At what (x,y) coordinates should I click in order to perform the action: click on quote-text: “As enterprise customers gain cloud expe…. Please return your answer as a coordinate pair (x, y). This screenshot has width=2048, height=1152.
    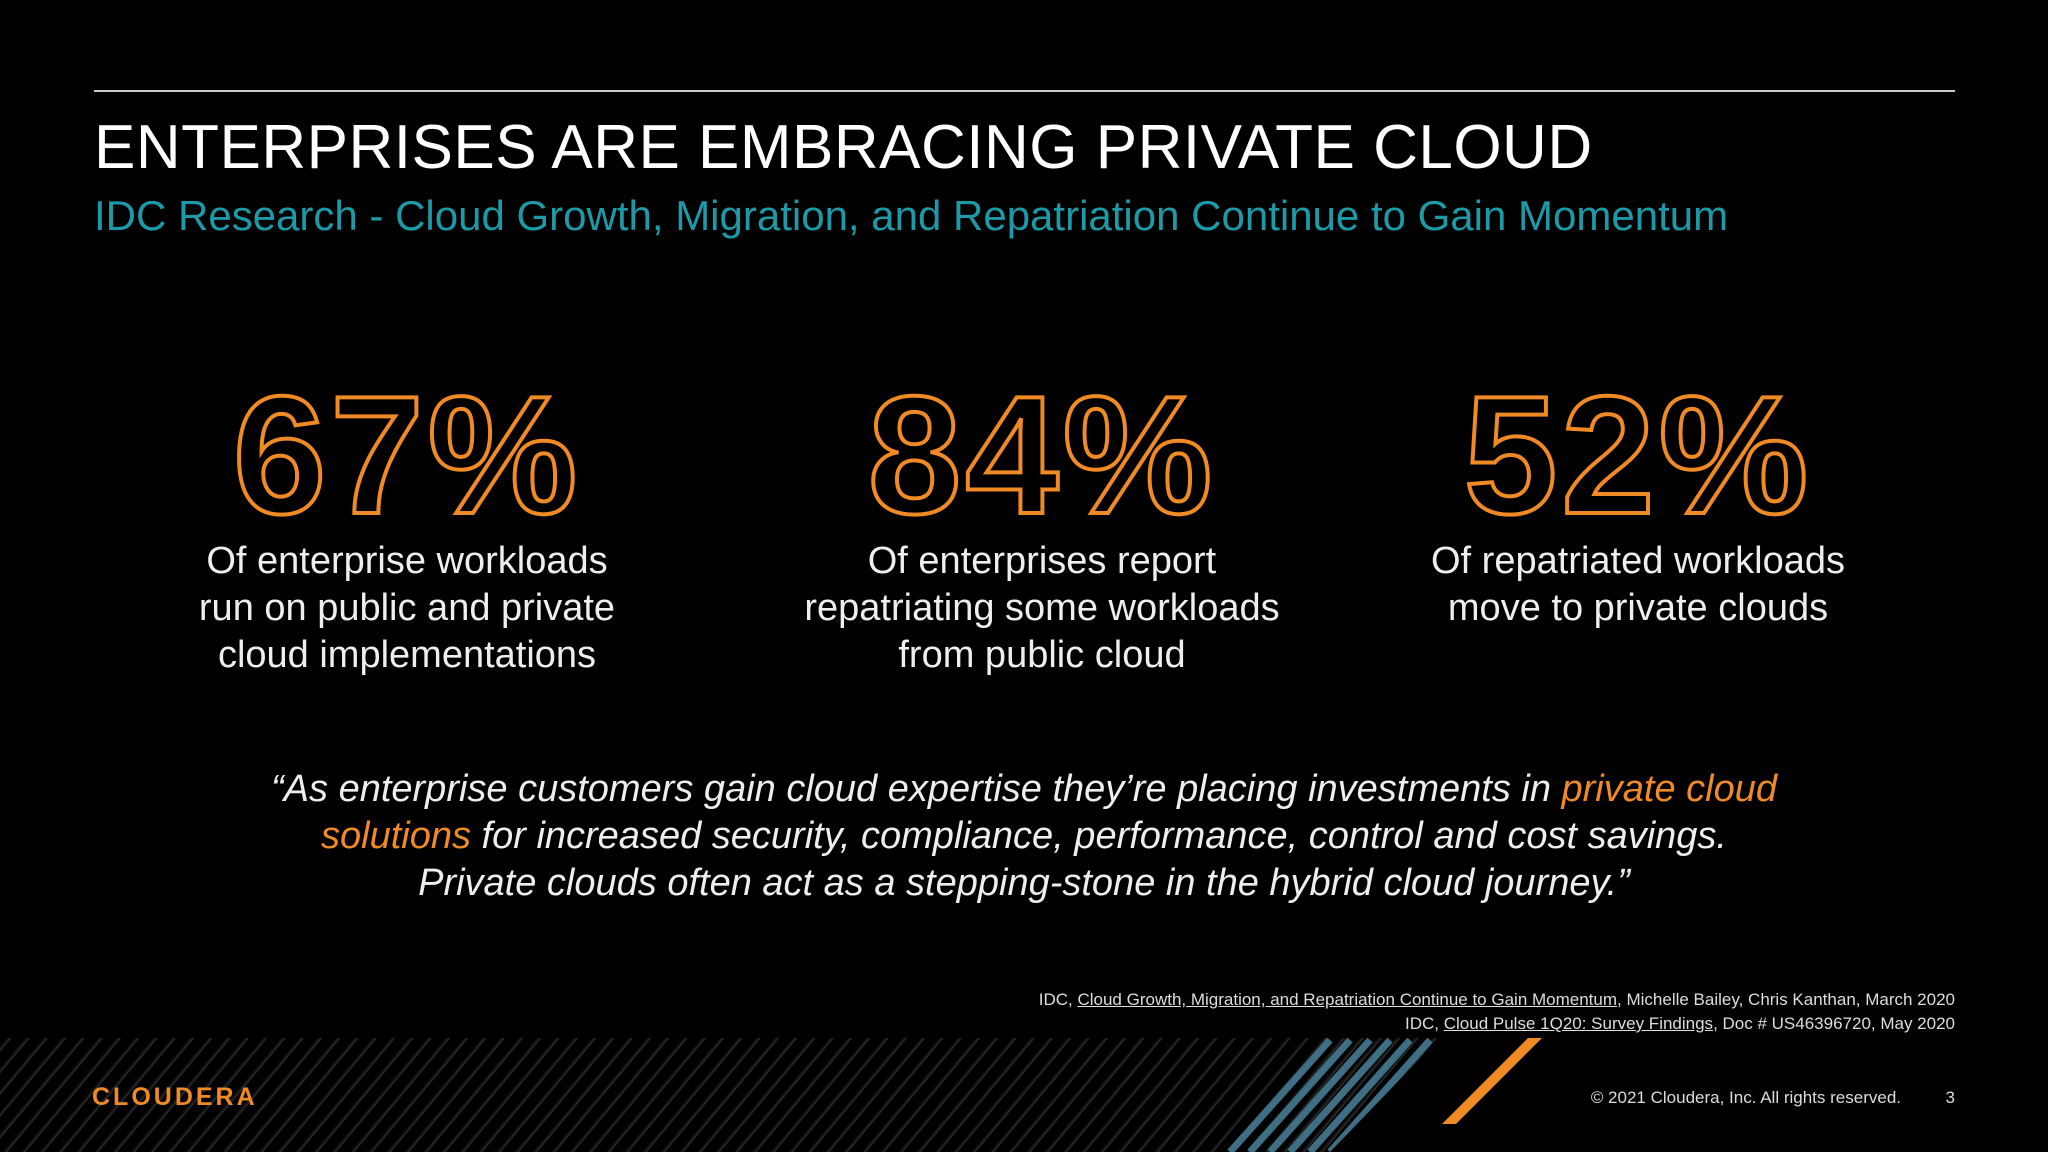
    Looking at the image, I should click on (916, 789).